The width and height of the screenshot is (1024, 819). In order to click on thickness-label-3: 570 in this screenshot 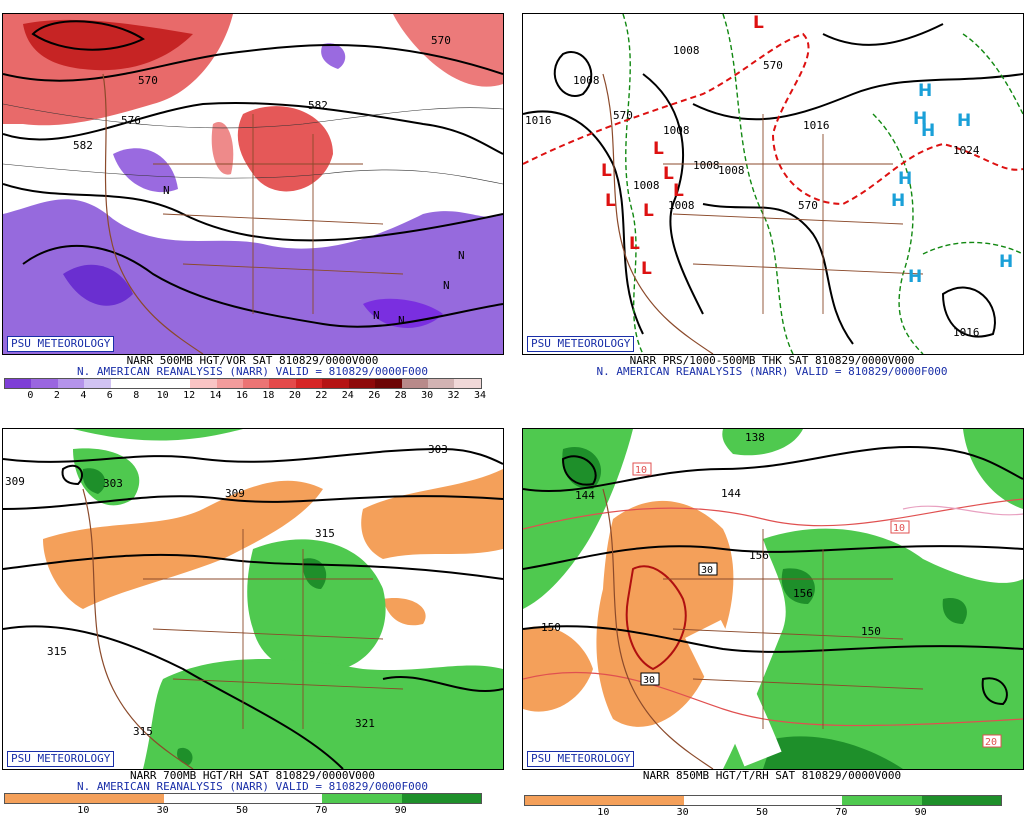, I will do `click(623, 115)`.